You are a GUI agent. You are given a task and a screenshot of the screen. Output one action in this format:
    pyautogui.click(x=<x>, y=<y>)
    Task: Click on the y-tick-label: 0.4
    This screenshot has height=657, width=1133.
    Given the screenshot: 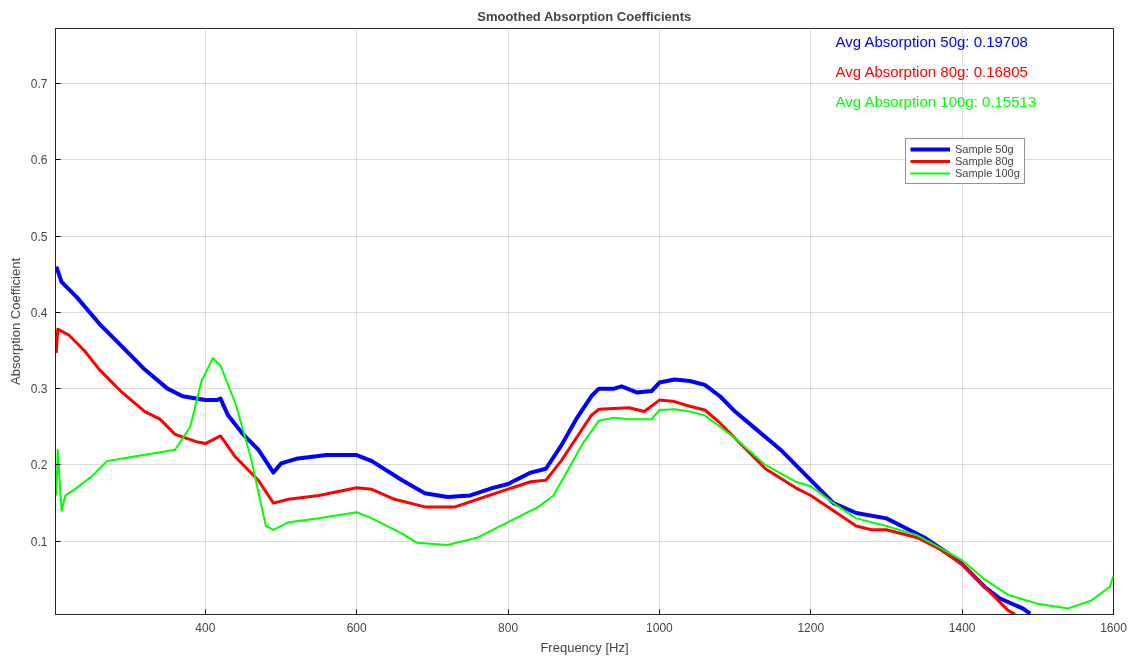 What is the action you would take?
    pyautogui.click(x=39, y=312)
    